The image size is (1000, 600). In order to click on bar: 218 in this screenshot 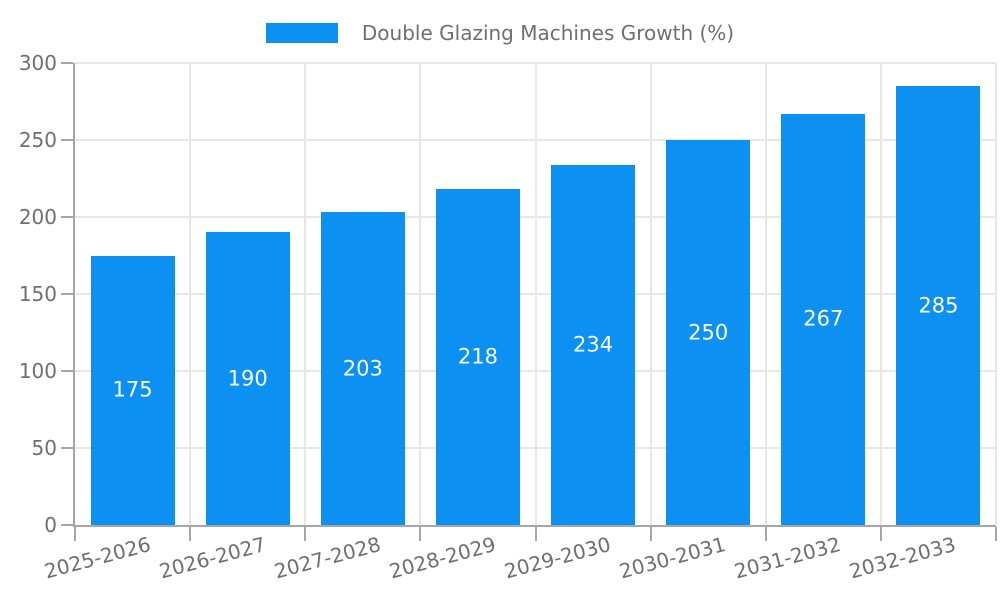, I will do `click(477, 357)`.